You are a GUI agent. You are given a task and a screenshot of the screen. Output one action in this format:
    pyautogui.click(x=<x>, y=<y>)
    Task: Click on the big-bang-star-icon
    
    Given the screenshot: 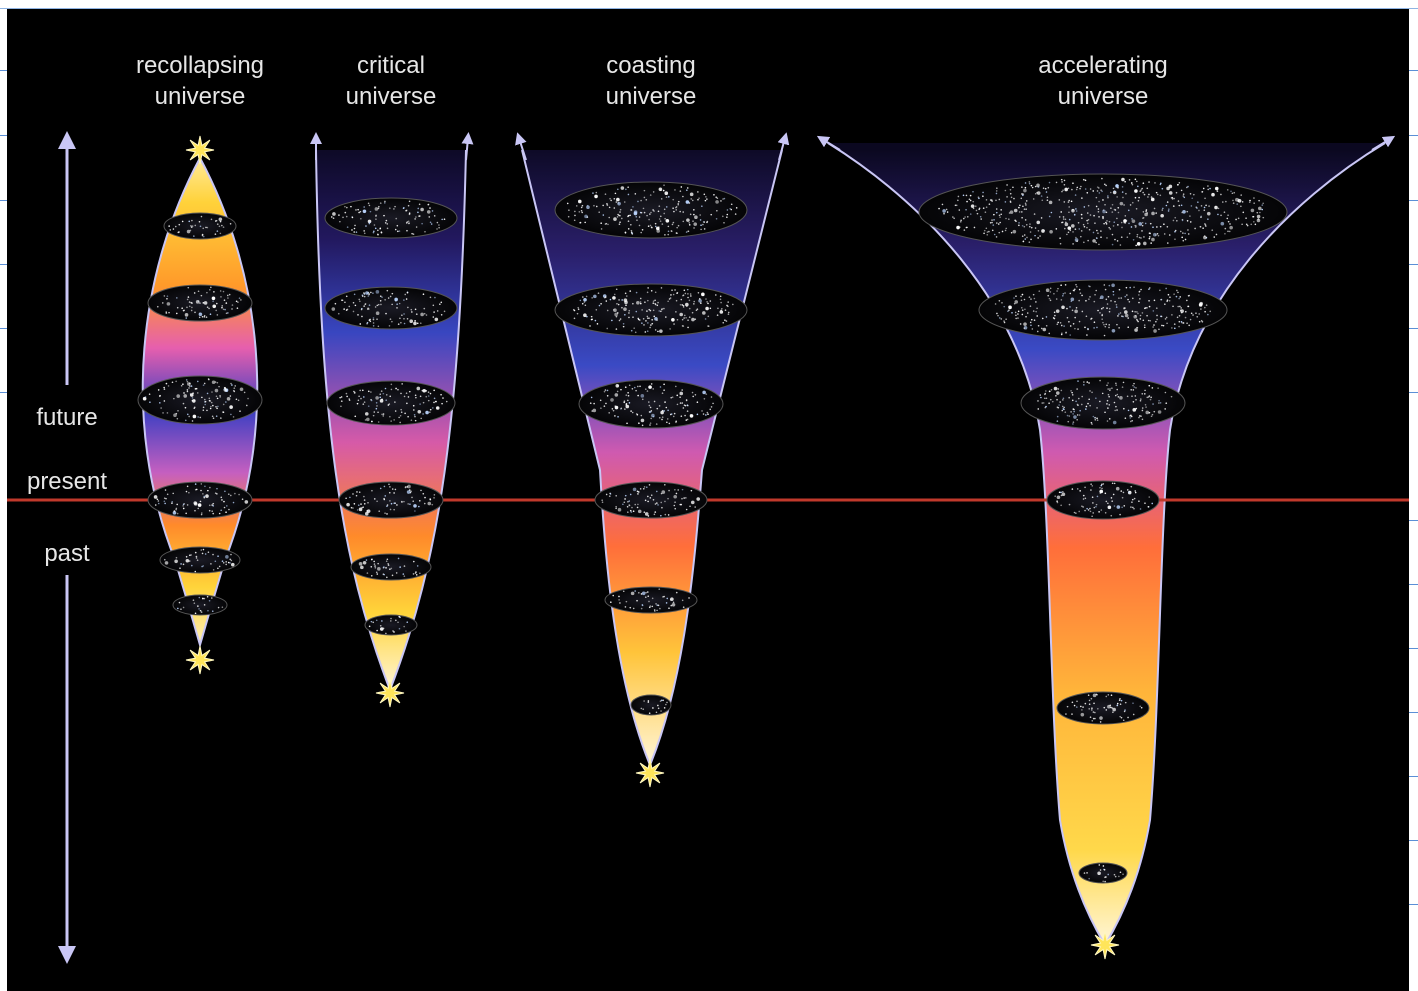 What is the action you would take?
    pyautogui.click(x=1105, y=945)
    